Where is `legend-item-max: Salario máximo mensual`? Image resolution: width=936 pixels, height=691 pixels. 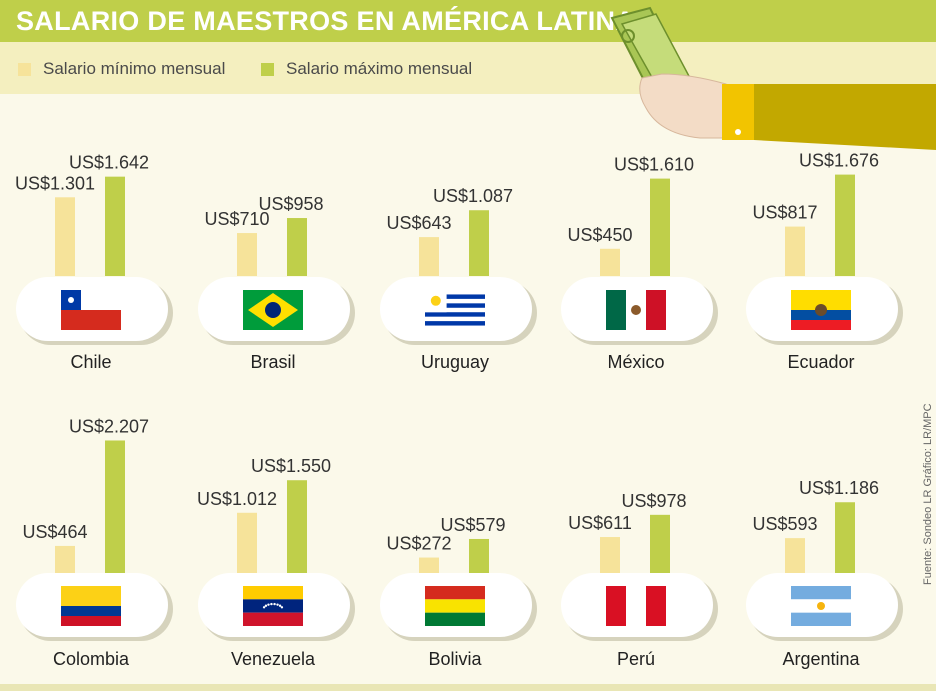 legend-item-max: Salario máximo mensual is located at coordinates (366, 69).